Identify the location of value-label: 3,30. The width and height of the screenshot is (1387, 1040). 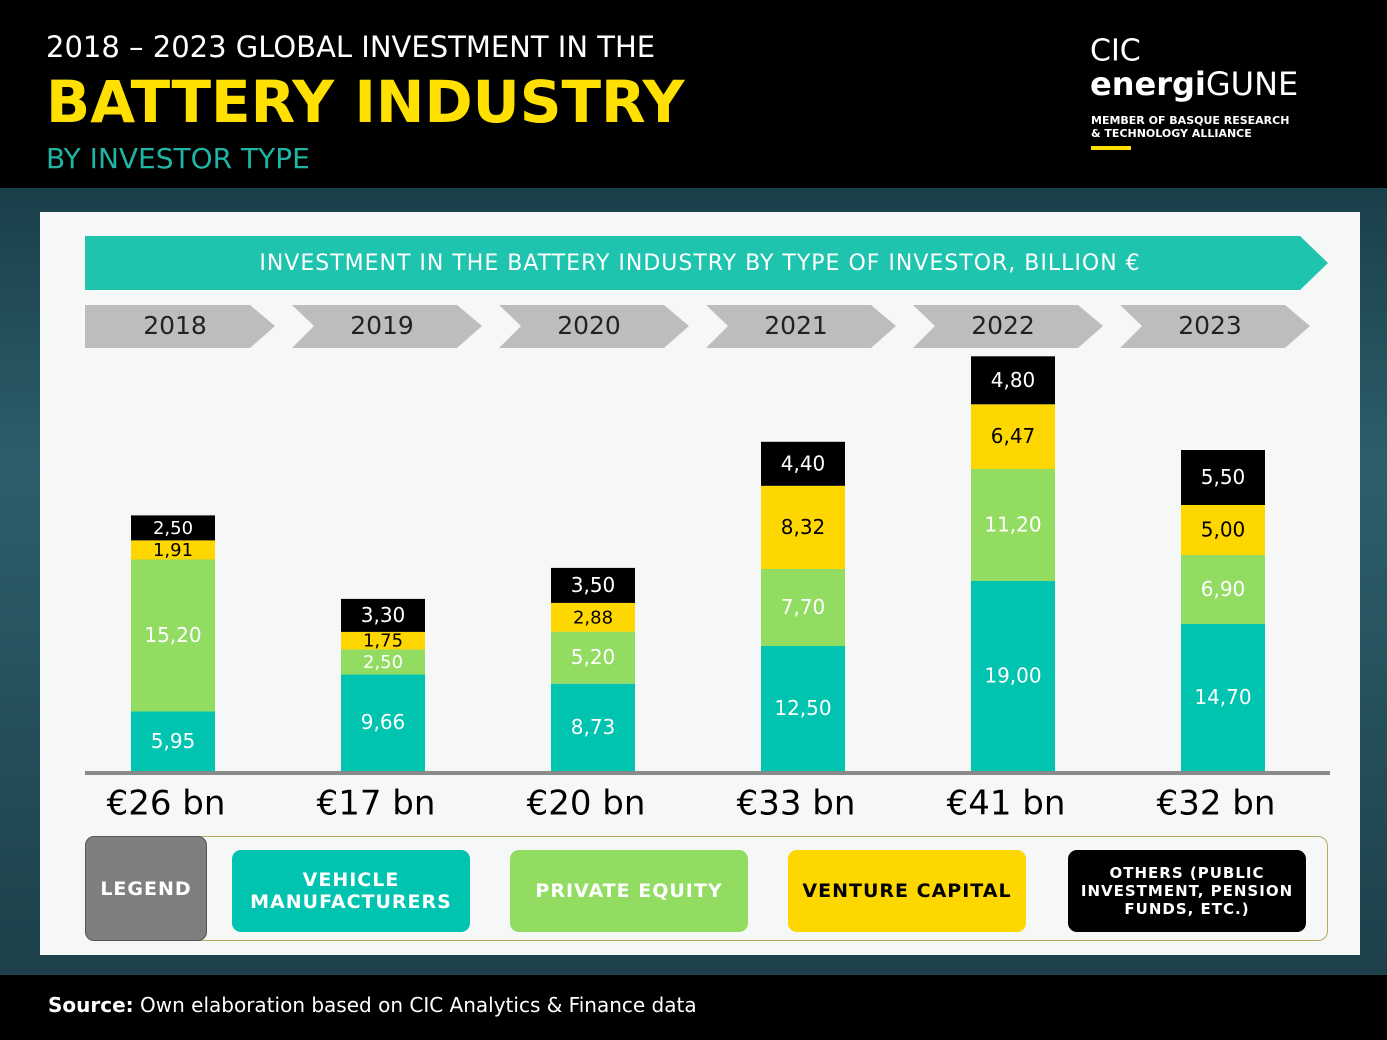
(383, 615).